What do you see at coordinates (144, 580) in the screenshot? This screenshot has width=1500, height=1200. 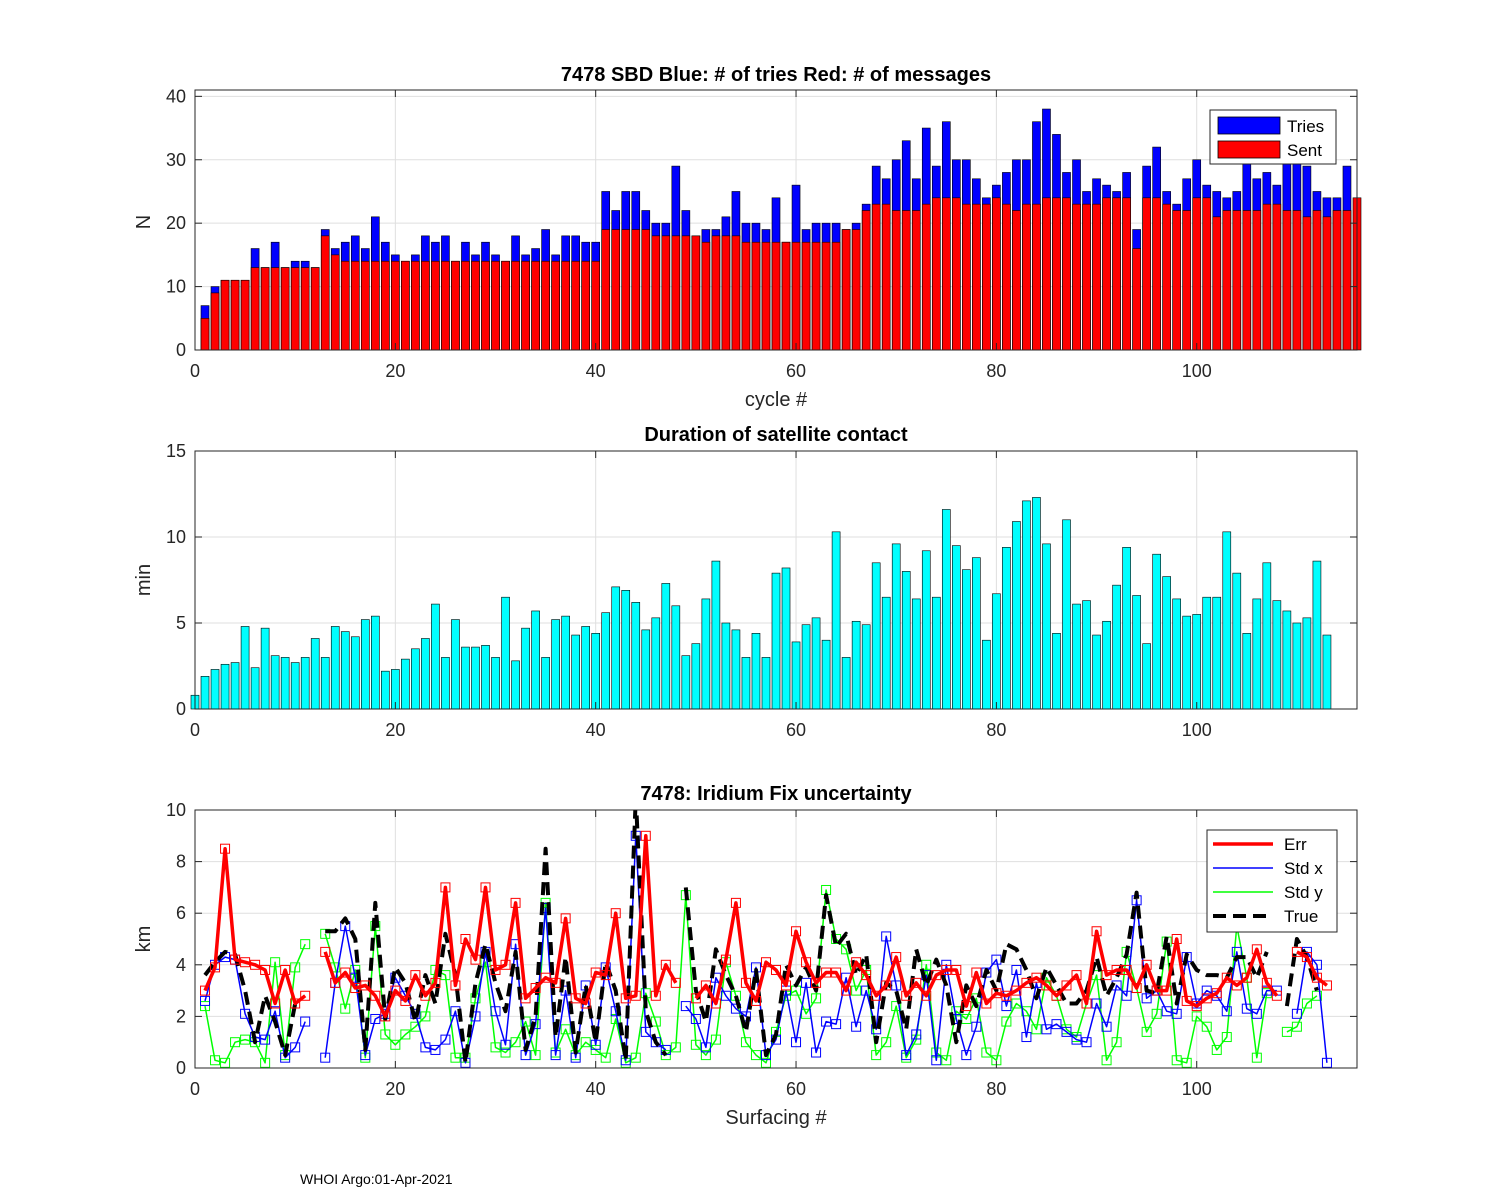 I see `y-axis-label: min` at bounding box center [144, 580].